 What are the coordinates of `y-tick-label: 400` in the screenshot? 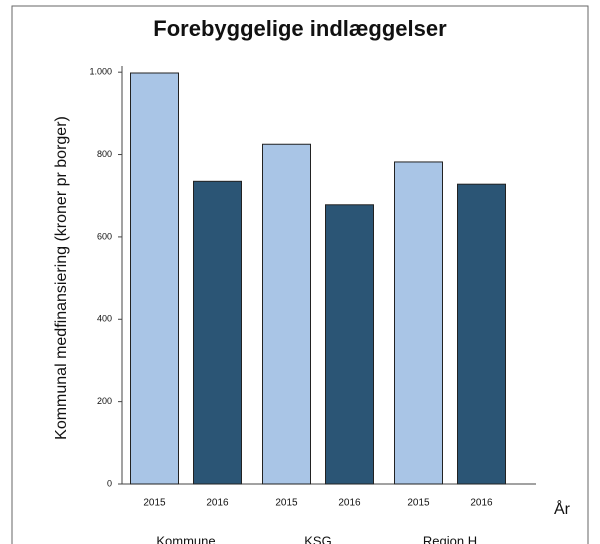 It's located at (104, 319).